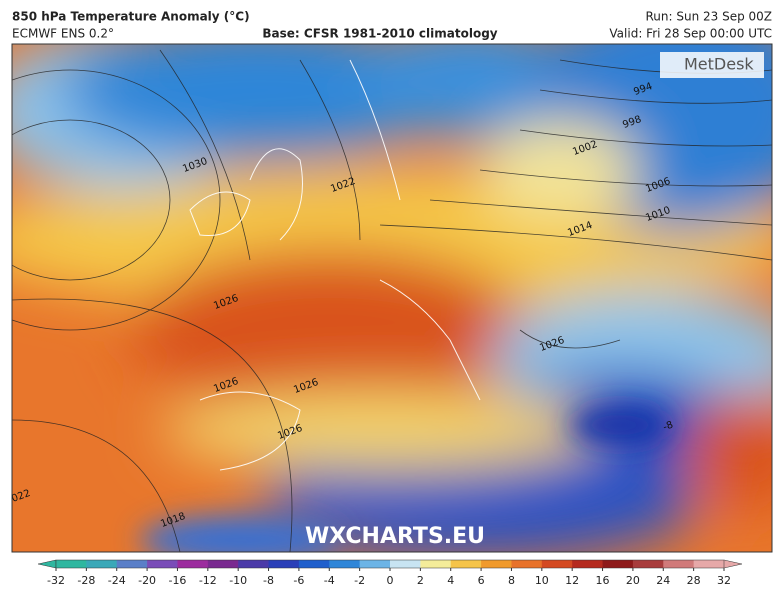 This screenshot has width=784, height=604. Describe the element at coordinates (733, 564) in the screenshot. I see `colorbar-arrow-right` at that location.